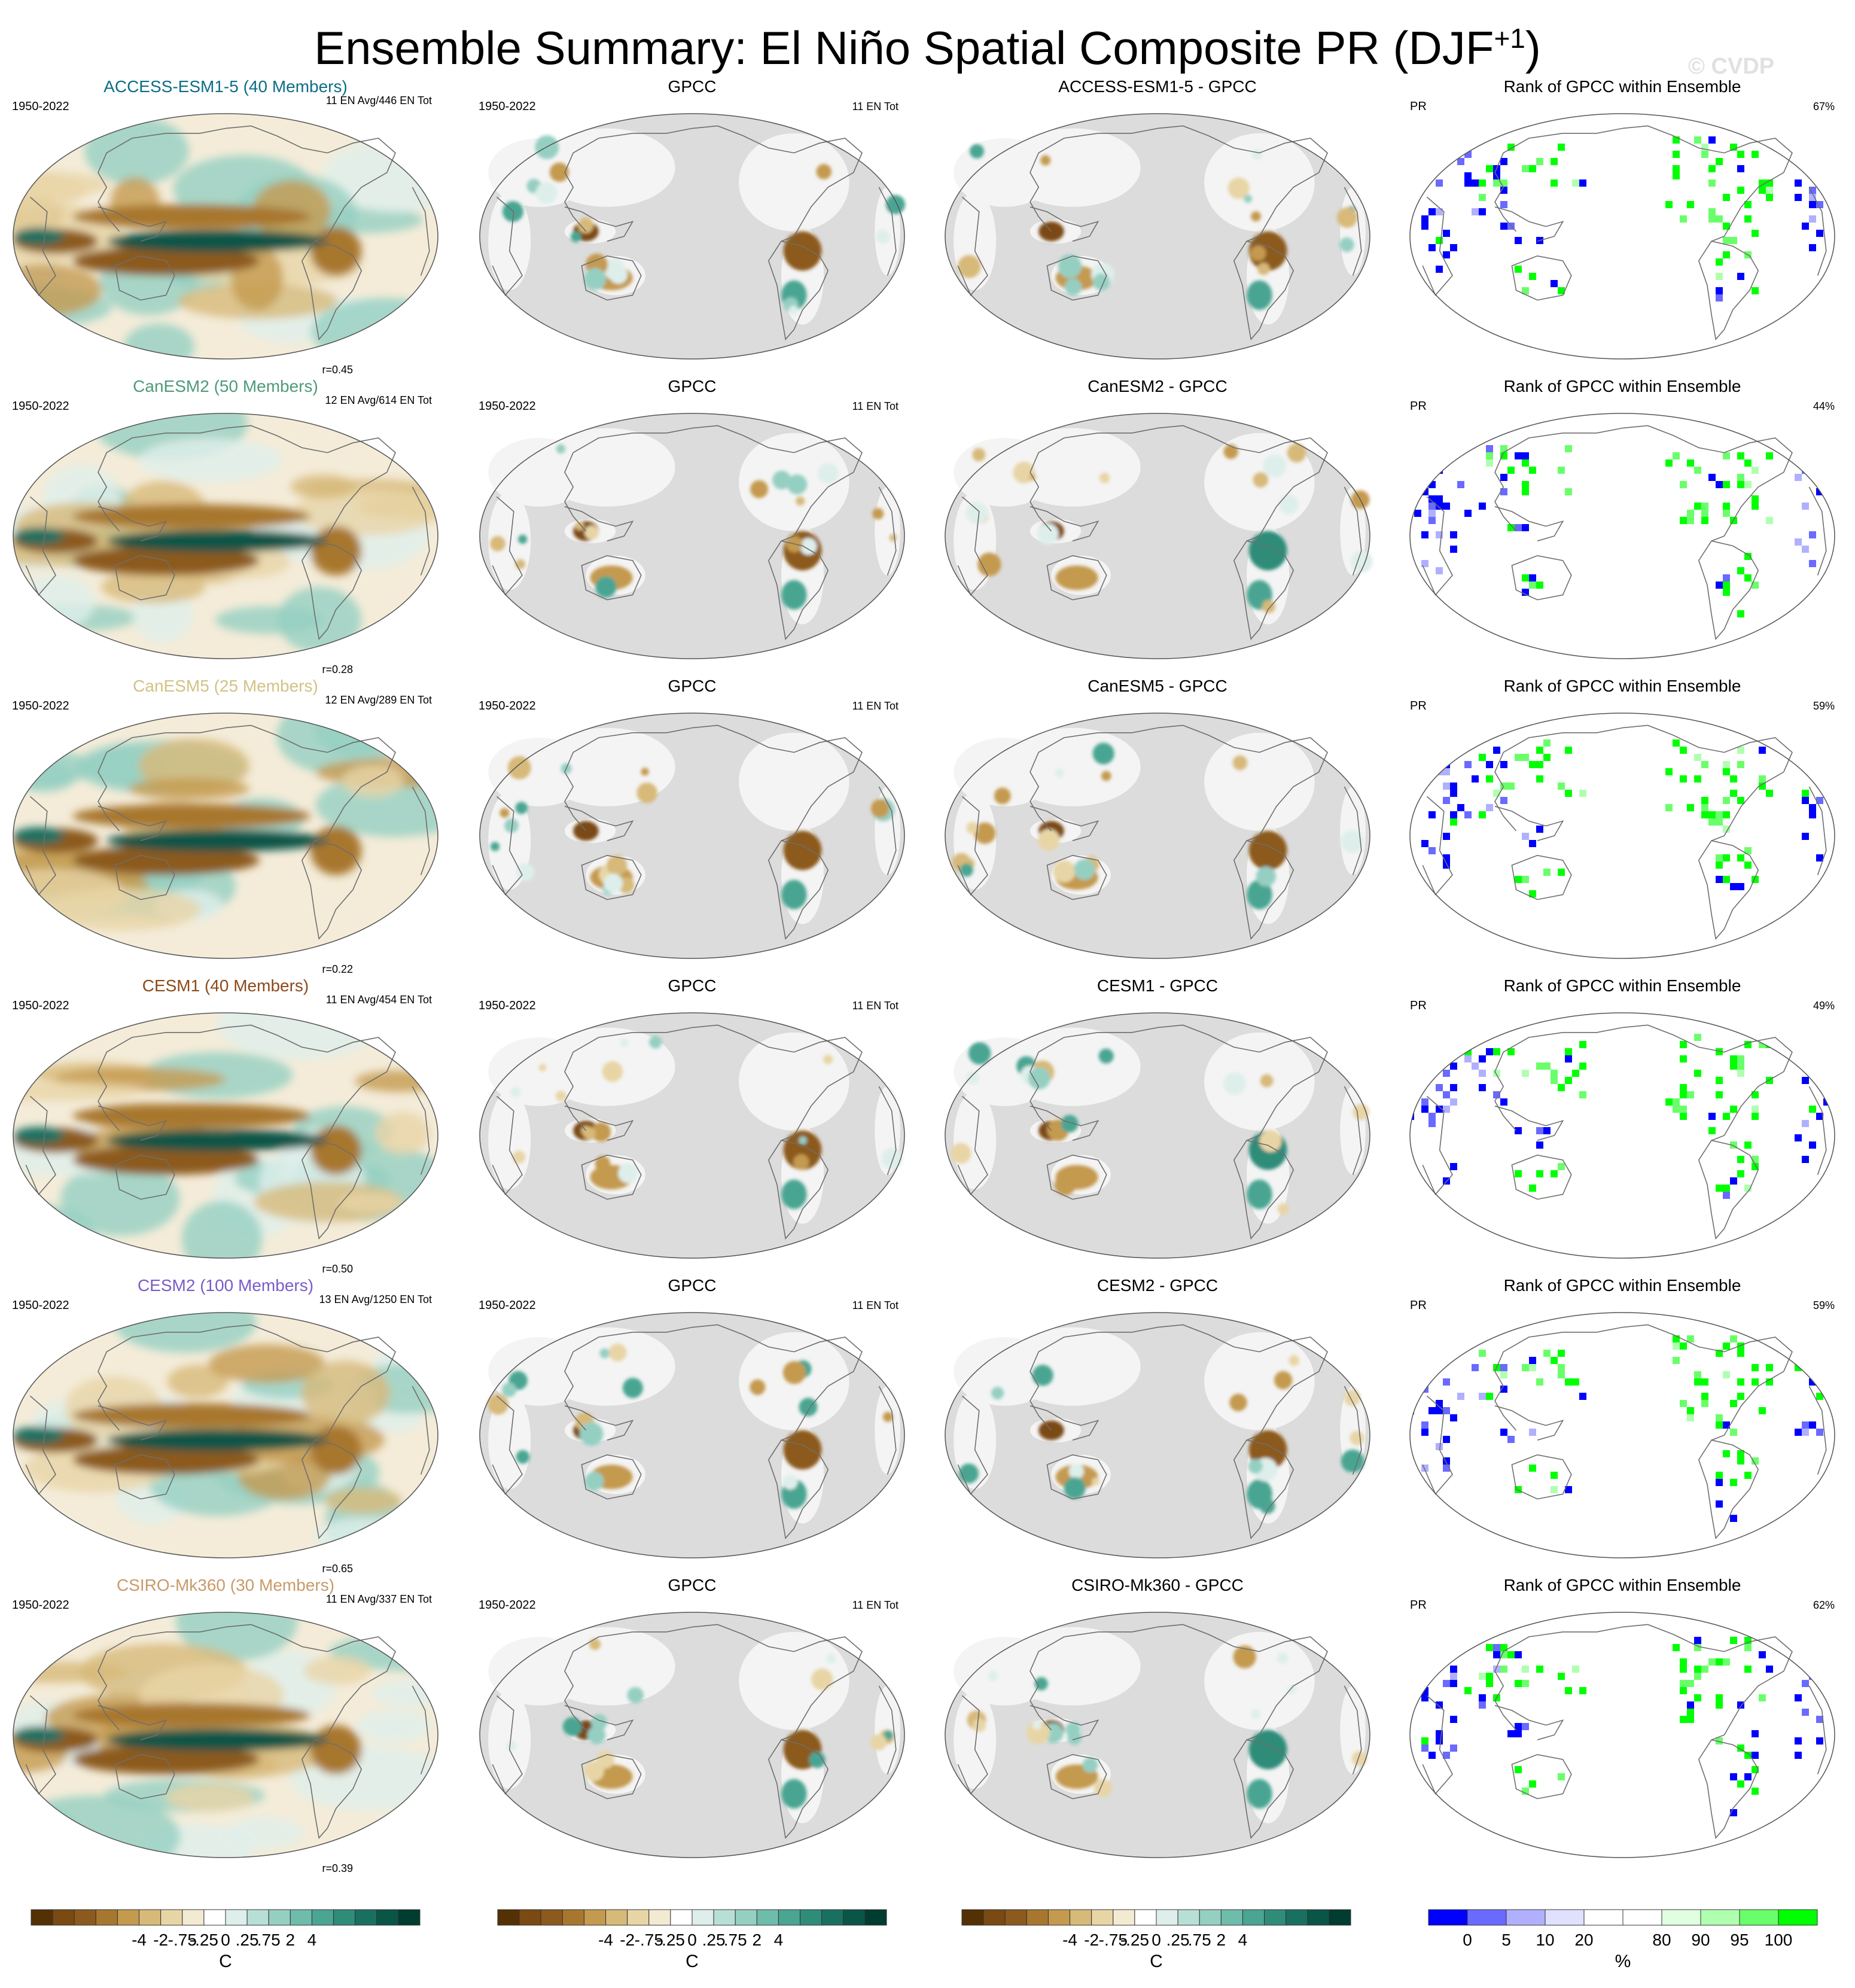 The width and height of the screenshot is (1855, 1988). I want to click on difference-title: CESM2 - GPCC, so click(1157, 1285).